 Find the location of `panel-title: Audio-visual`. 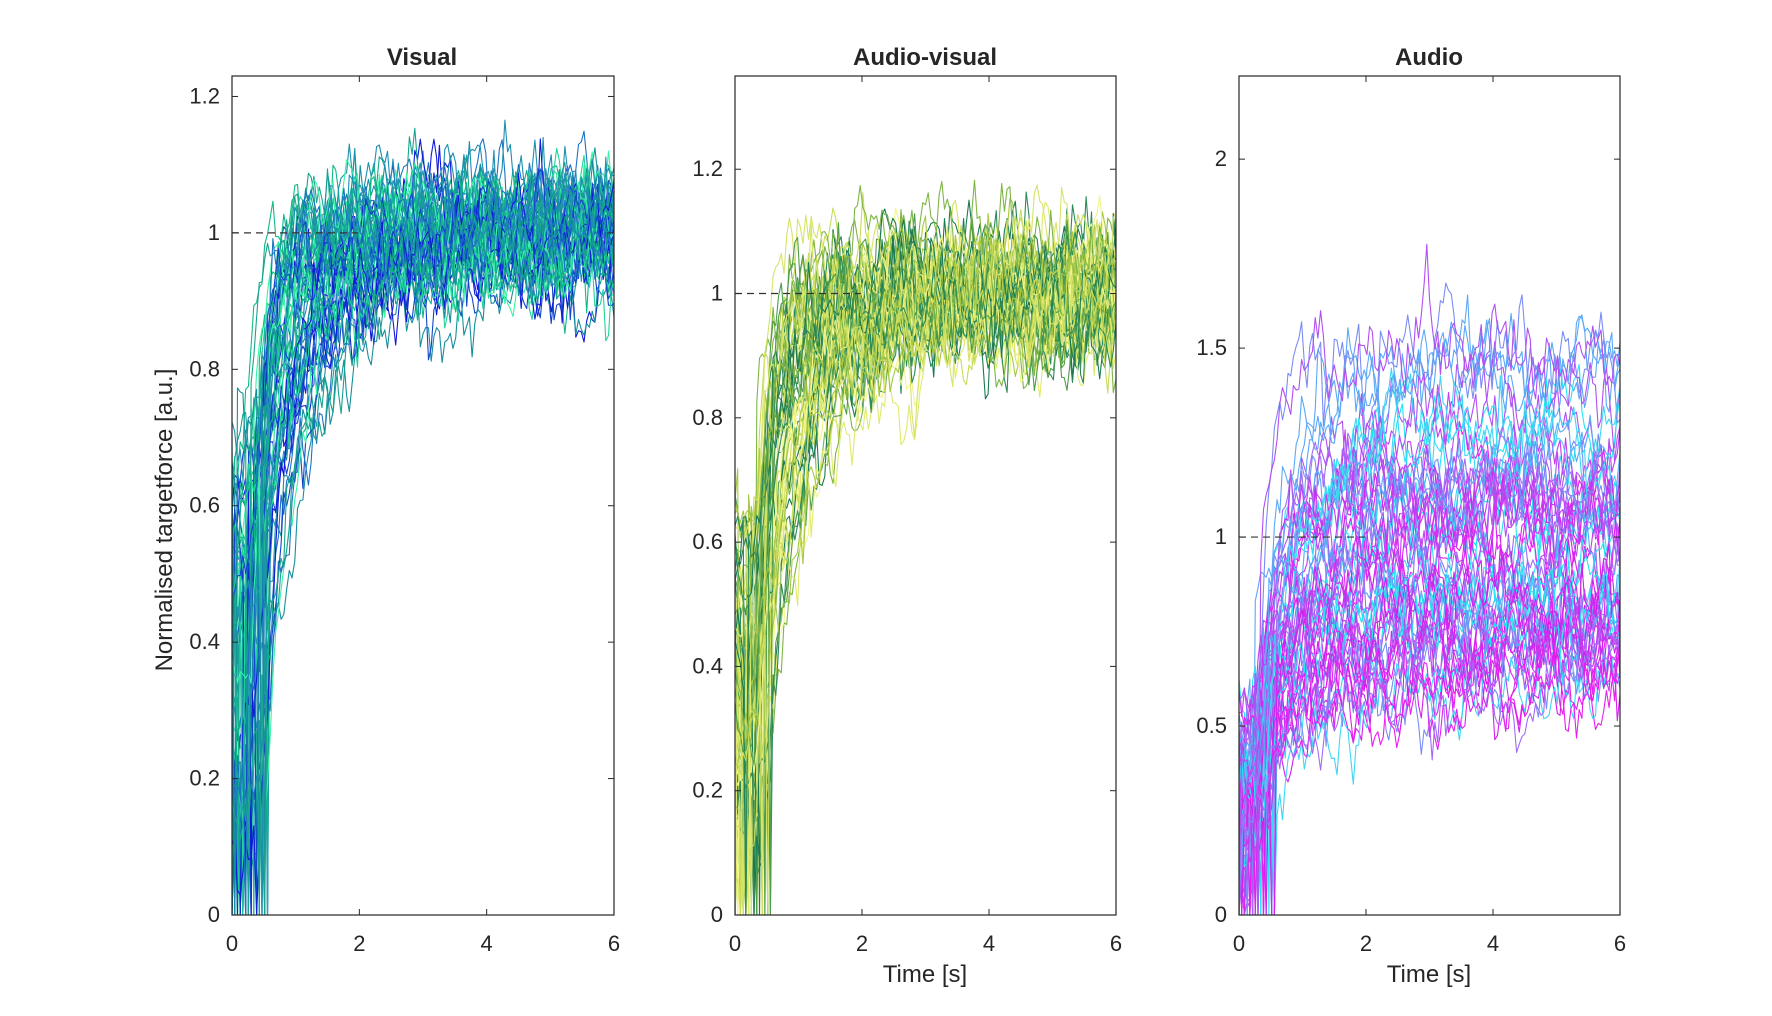

panel-title: Audio-visual is located at coordinates (925, 57).